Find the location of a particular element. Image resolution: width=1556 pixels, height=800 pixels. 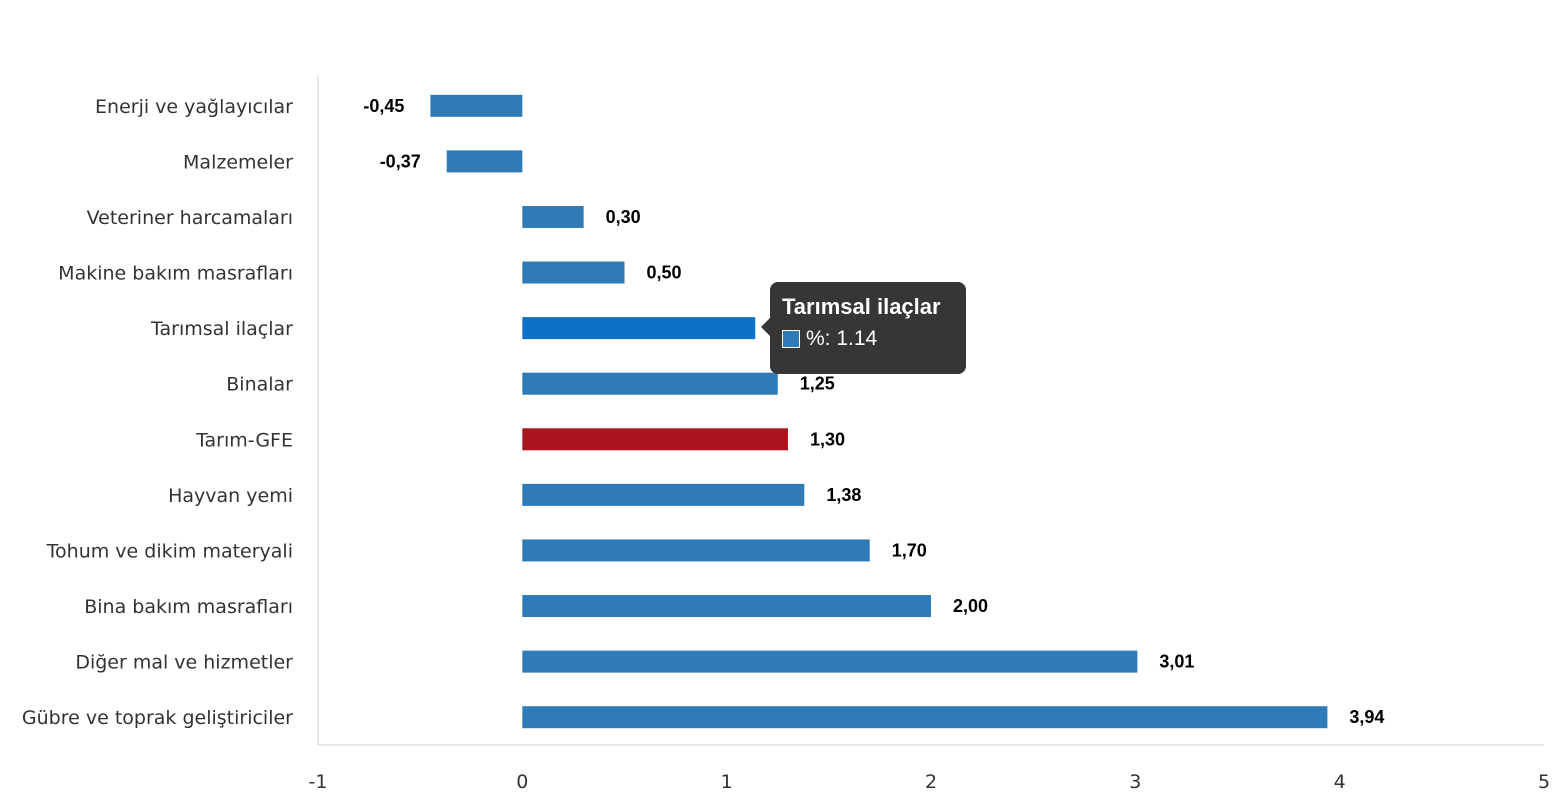

data-label: 1,38 is located at coordinates (843, 495).